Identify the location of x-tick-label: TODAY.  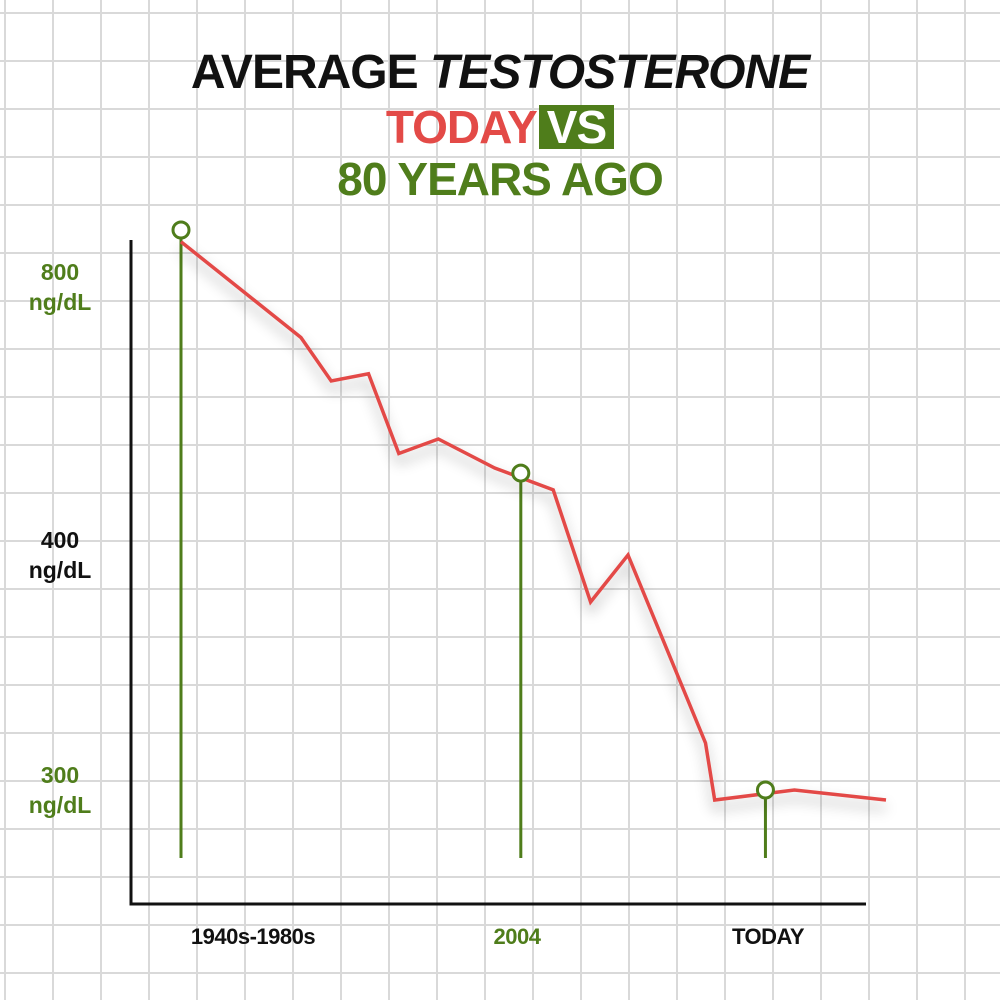
(768, 936).